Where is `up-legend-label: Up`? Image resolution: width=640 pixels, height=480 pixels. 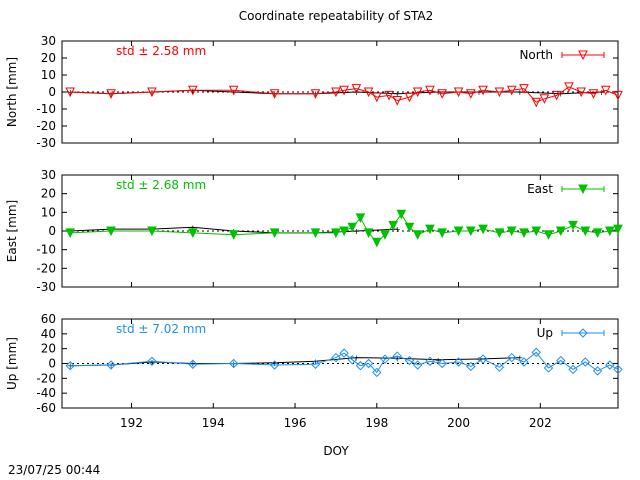 up-legend-label: Up is located at coordinates (545, 333).